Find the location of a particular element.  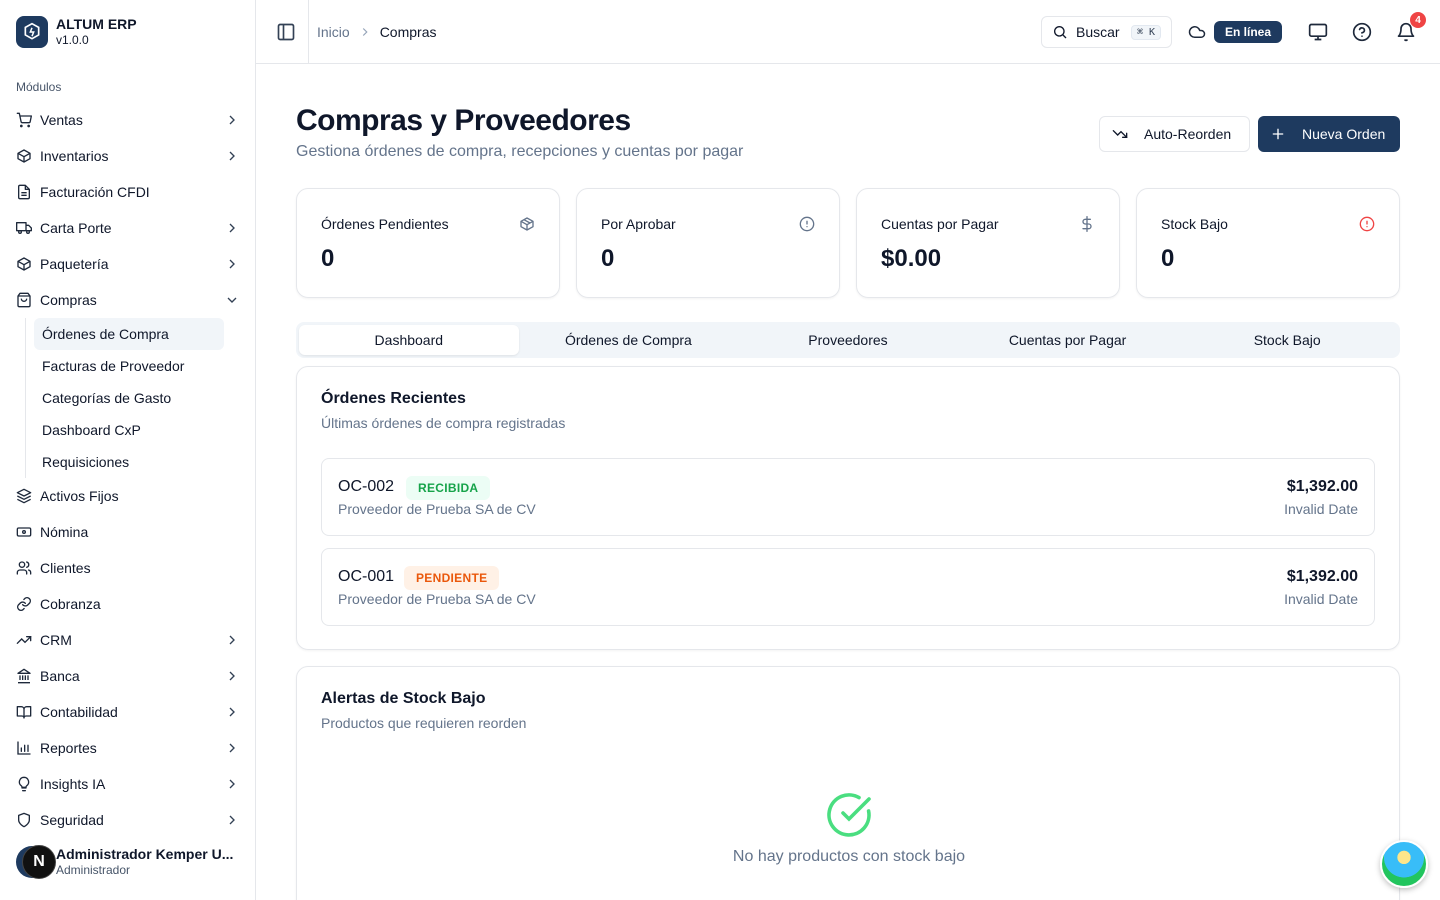

card-title: Alertas de Stock Bajo is located at coordinates (403, 698).